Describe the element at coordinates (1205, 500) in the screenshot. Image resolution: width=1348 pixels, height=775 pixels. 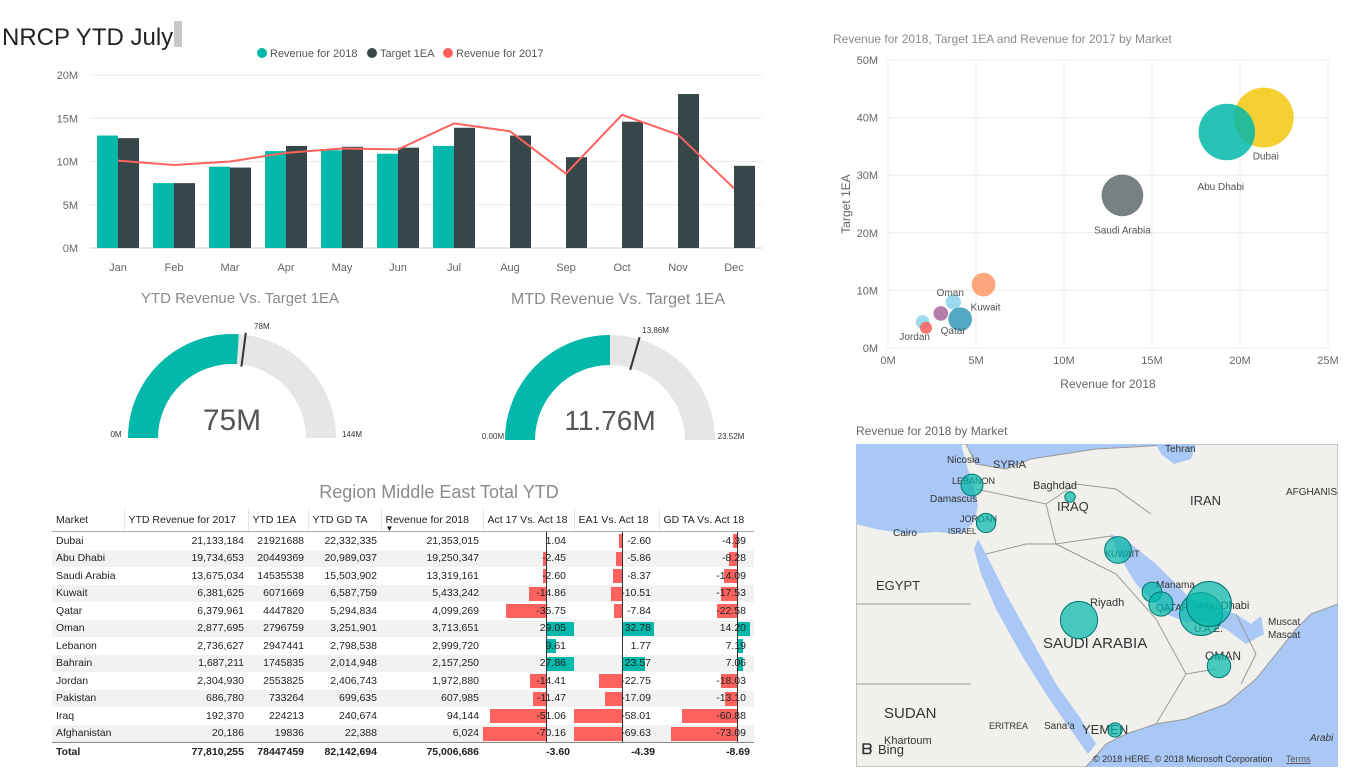
I see `map-label-iran: IRAN` at that location.